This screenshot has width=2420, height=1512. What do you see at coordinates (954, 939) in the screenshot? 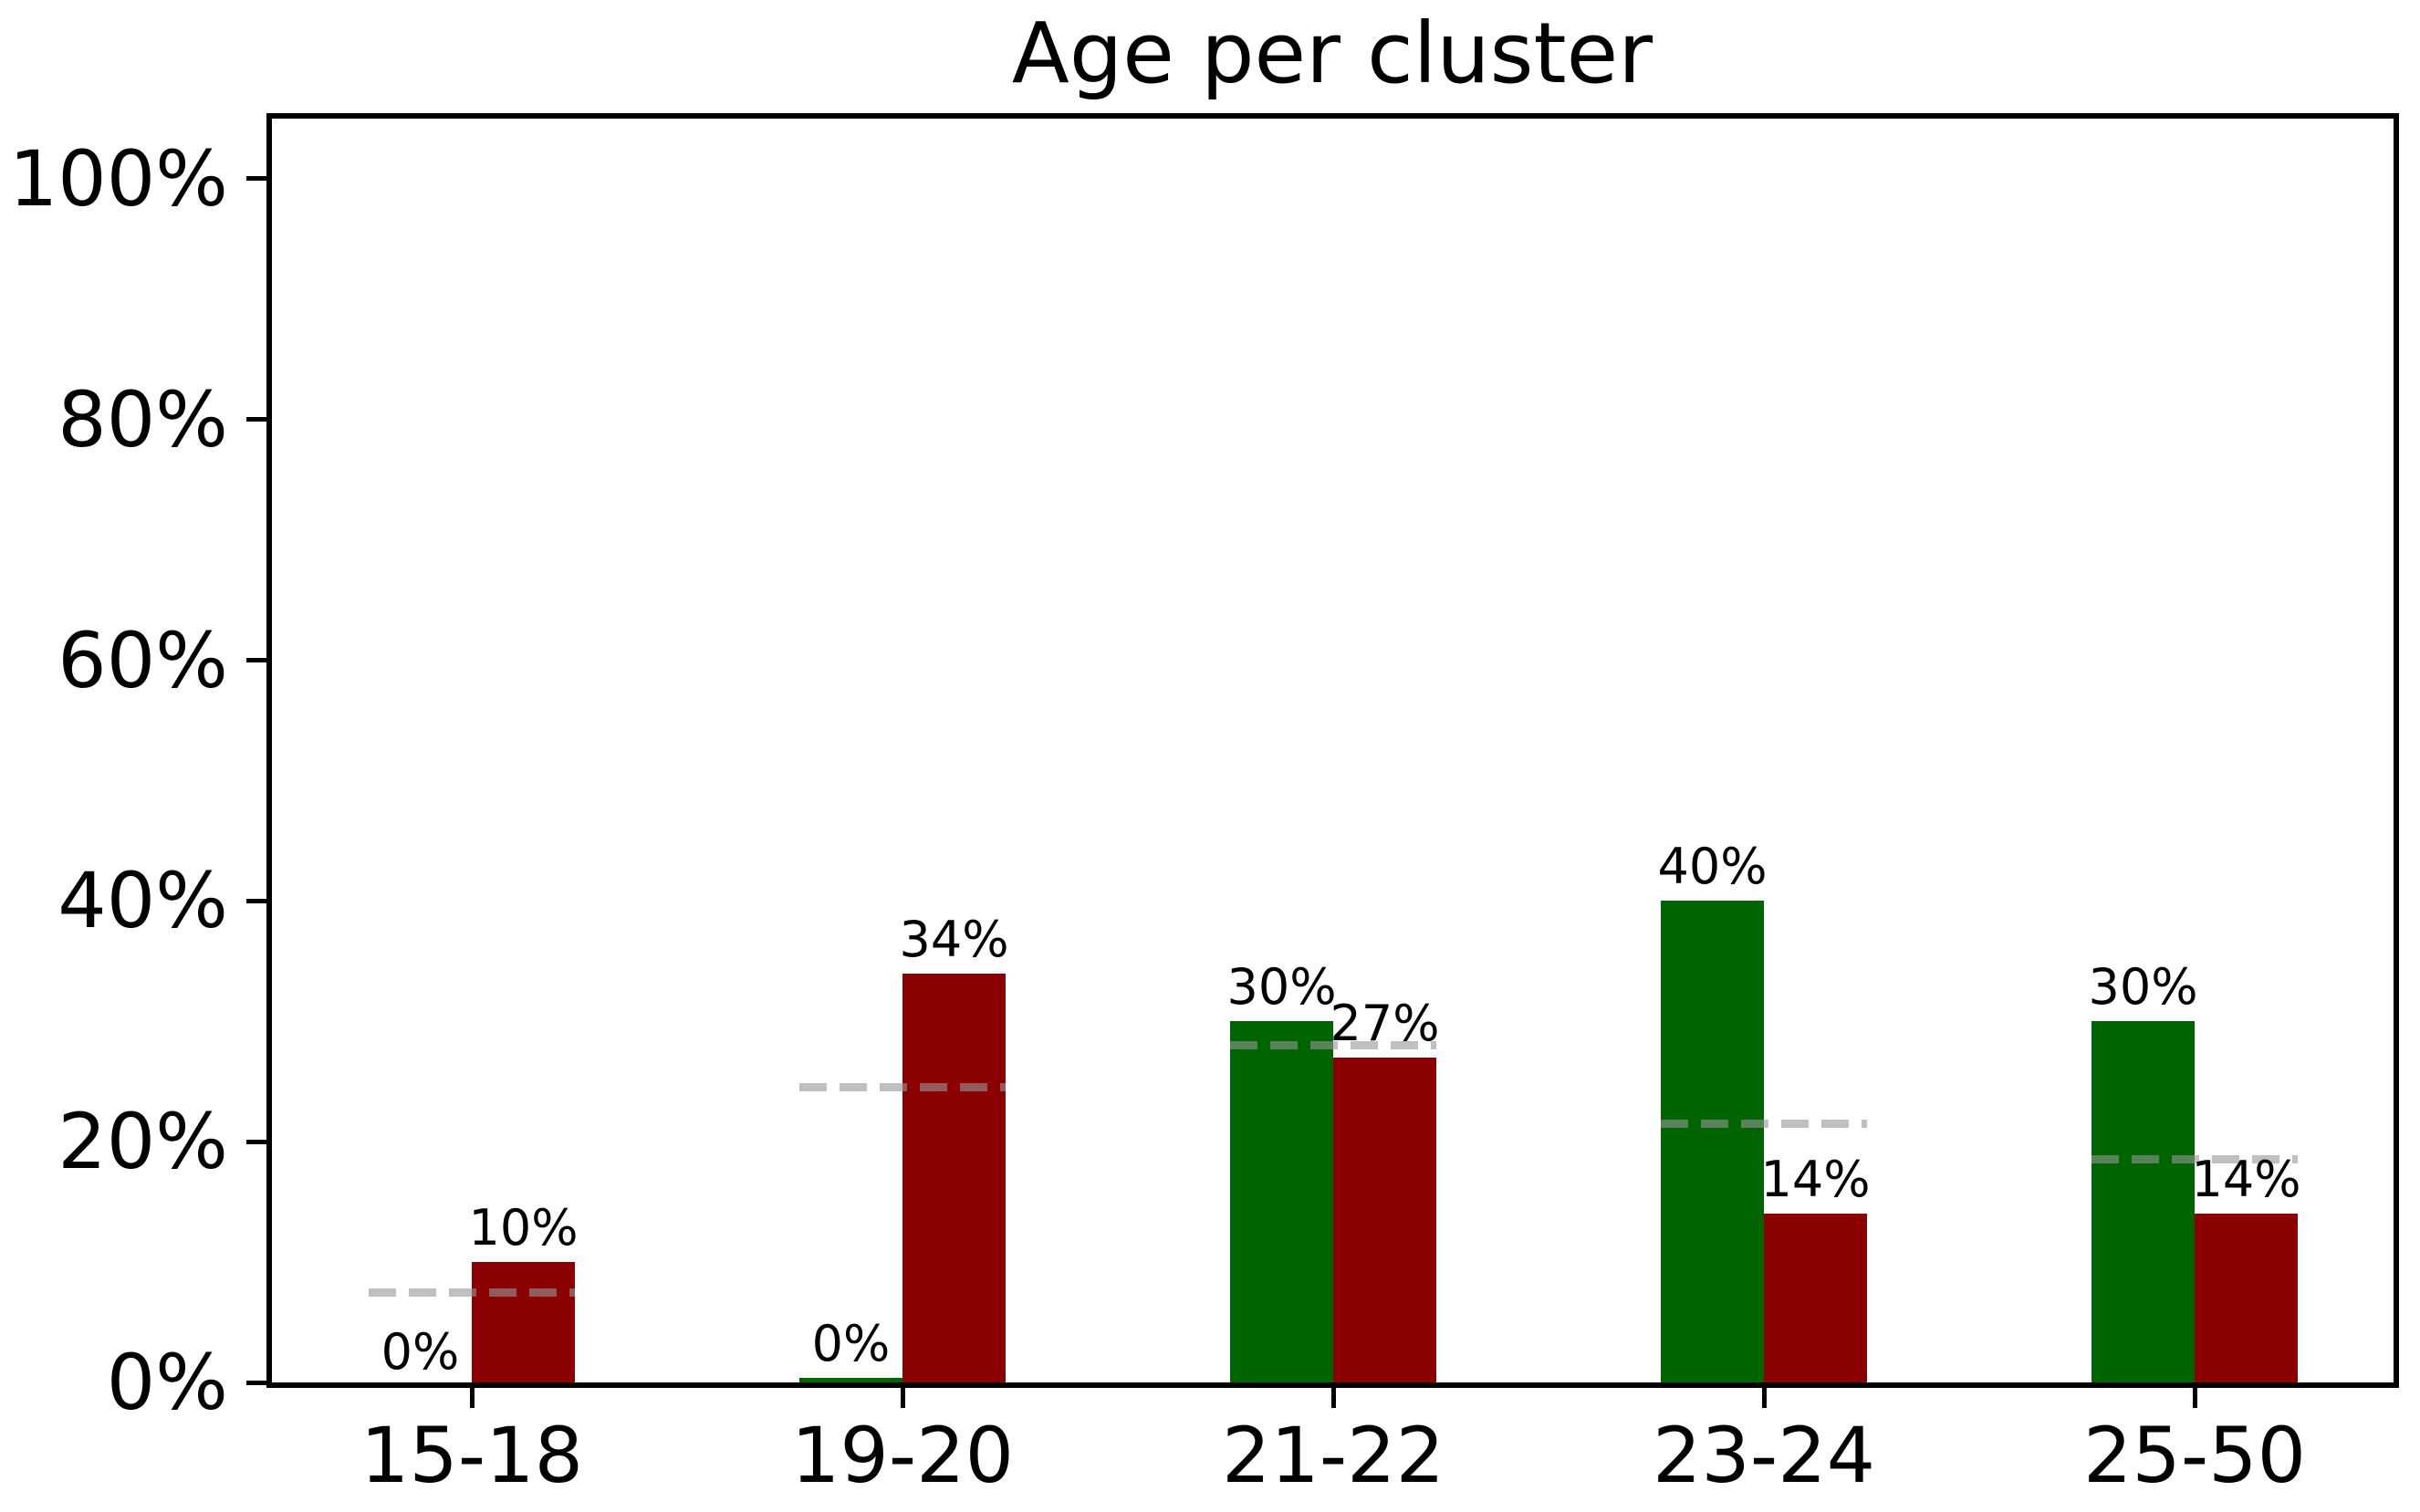
I see `bar-value-label: 34%` at bounding box center [954, 939].